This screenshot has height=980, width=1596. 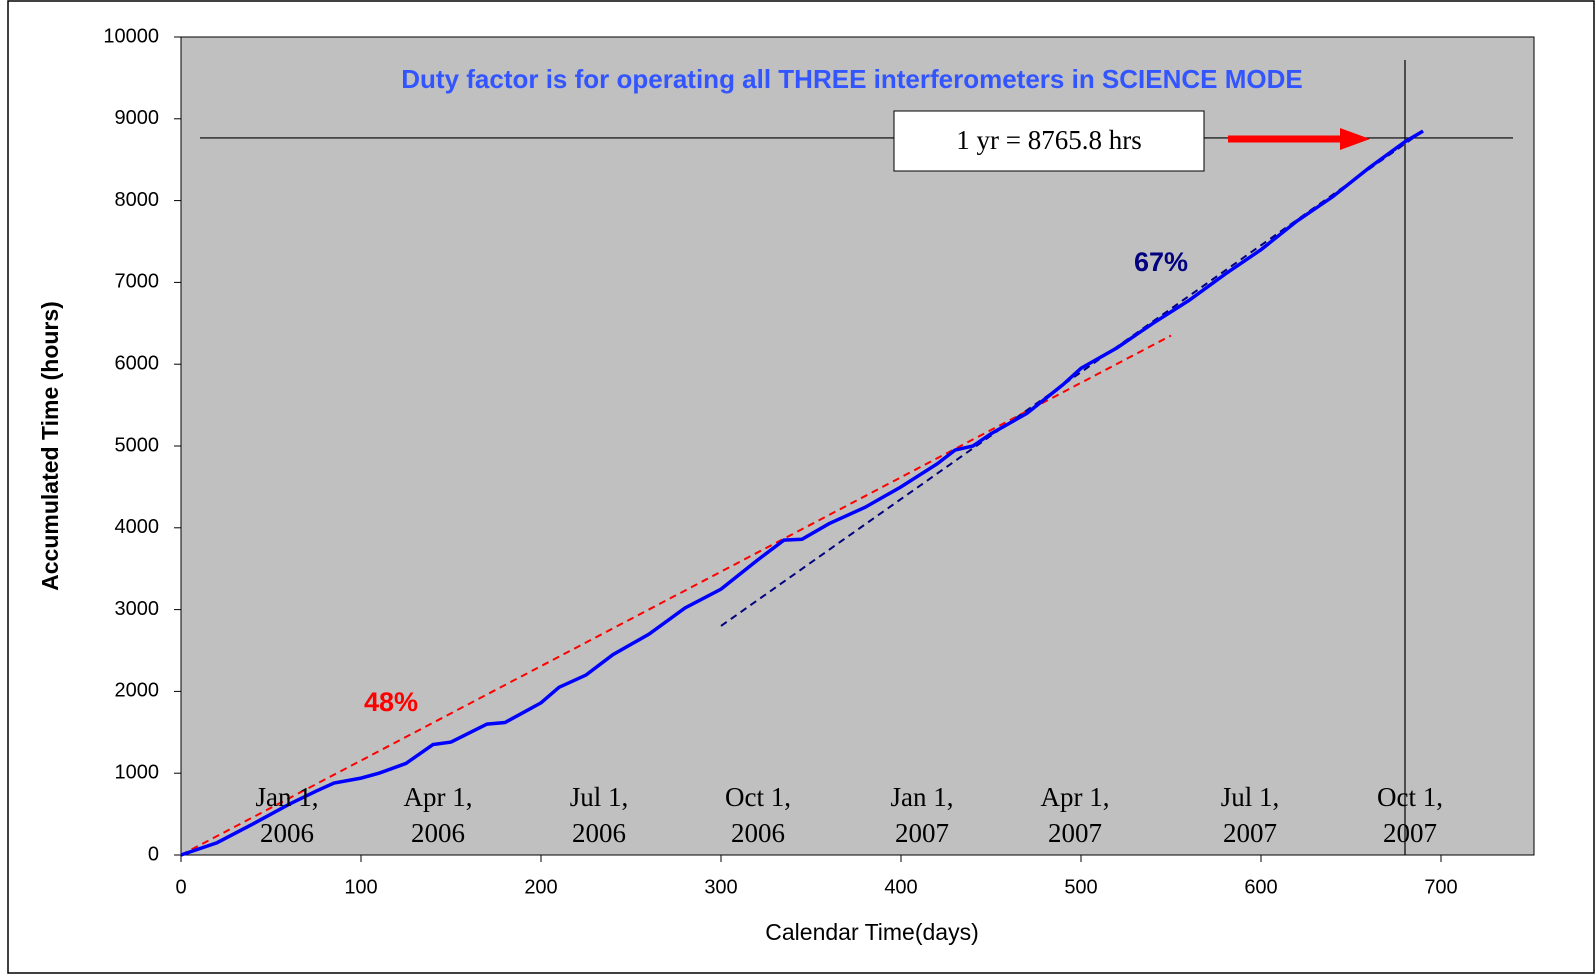 What do you see at coordinates (137, 118) in the screenshot?
I see `y-tick-label: 9000` at bounding box center [137, 118].